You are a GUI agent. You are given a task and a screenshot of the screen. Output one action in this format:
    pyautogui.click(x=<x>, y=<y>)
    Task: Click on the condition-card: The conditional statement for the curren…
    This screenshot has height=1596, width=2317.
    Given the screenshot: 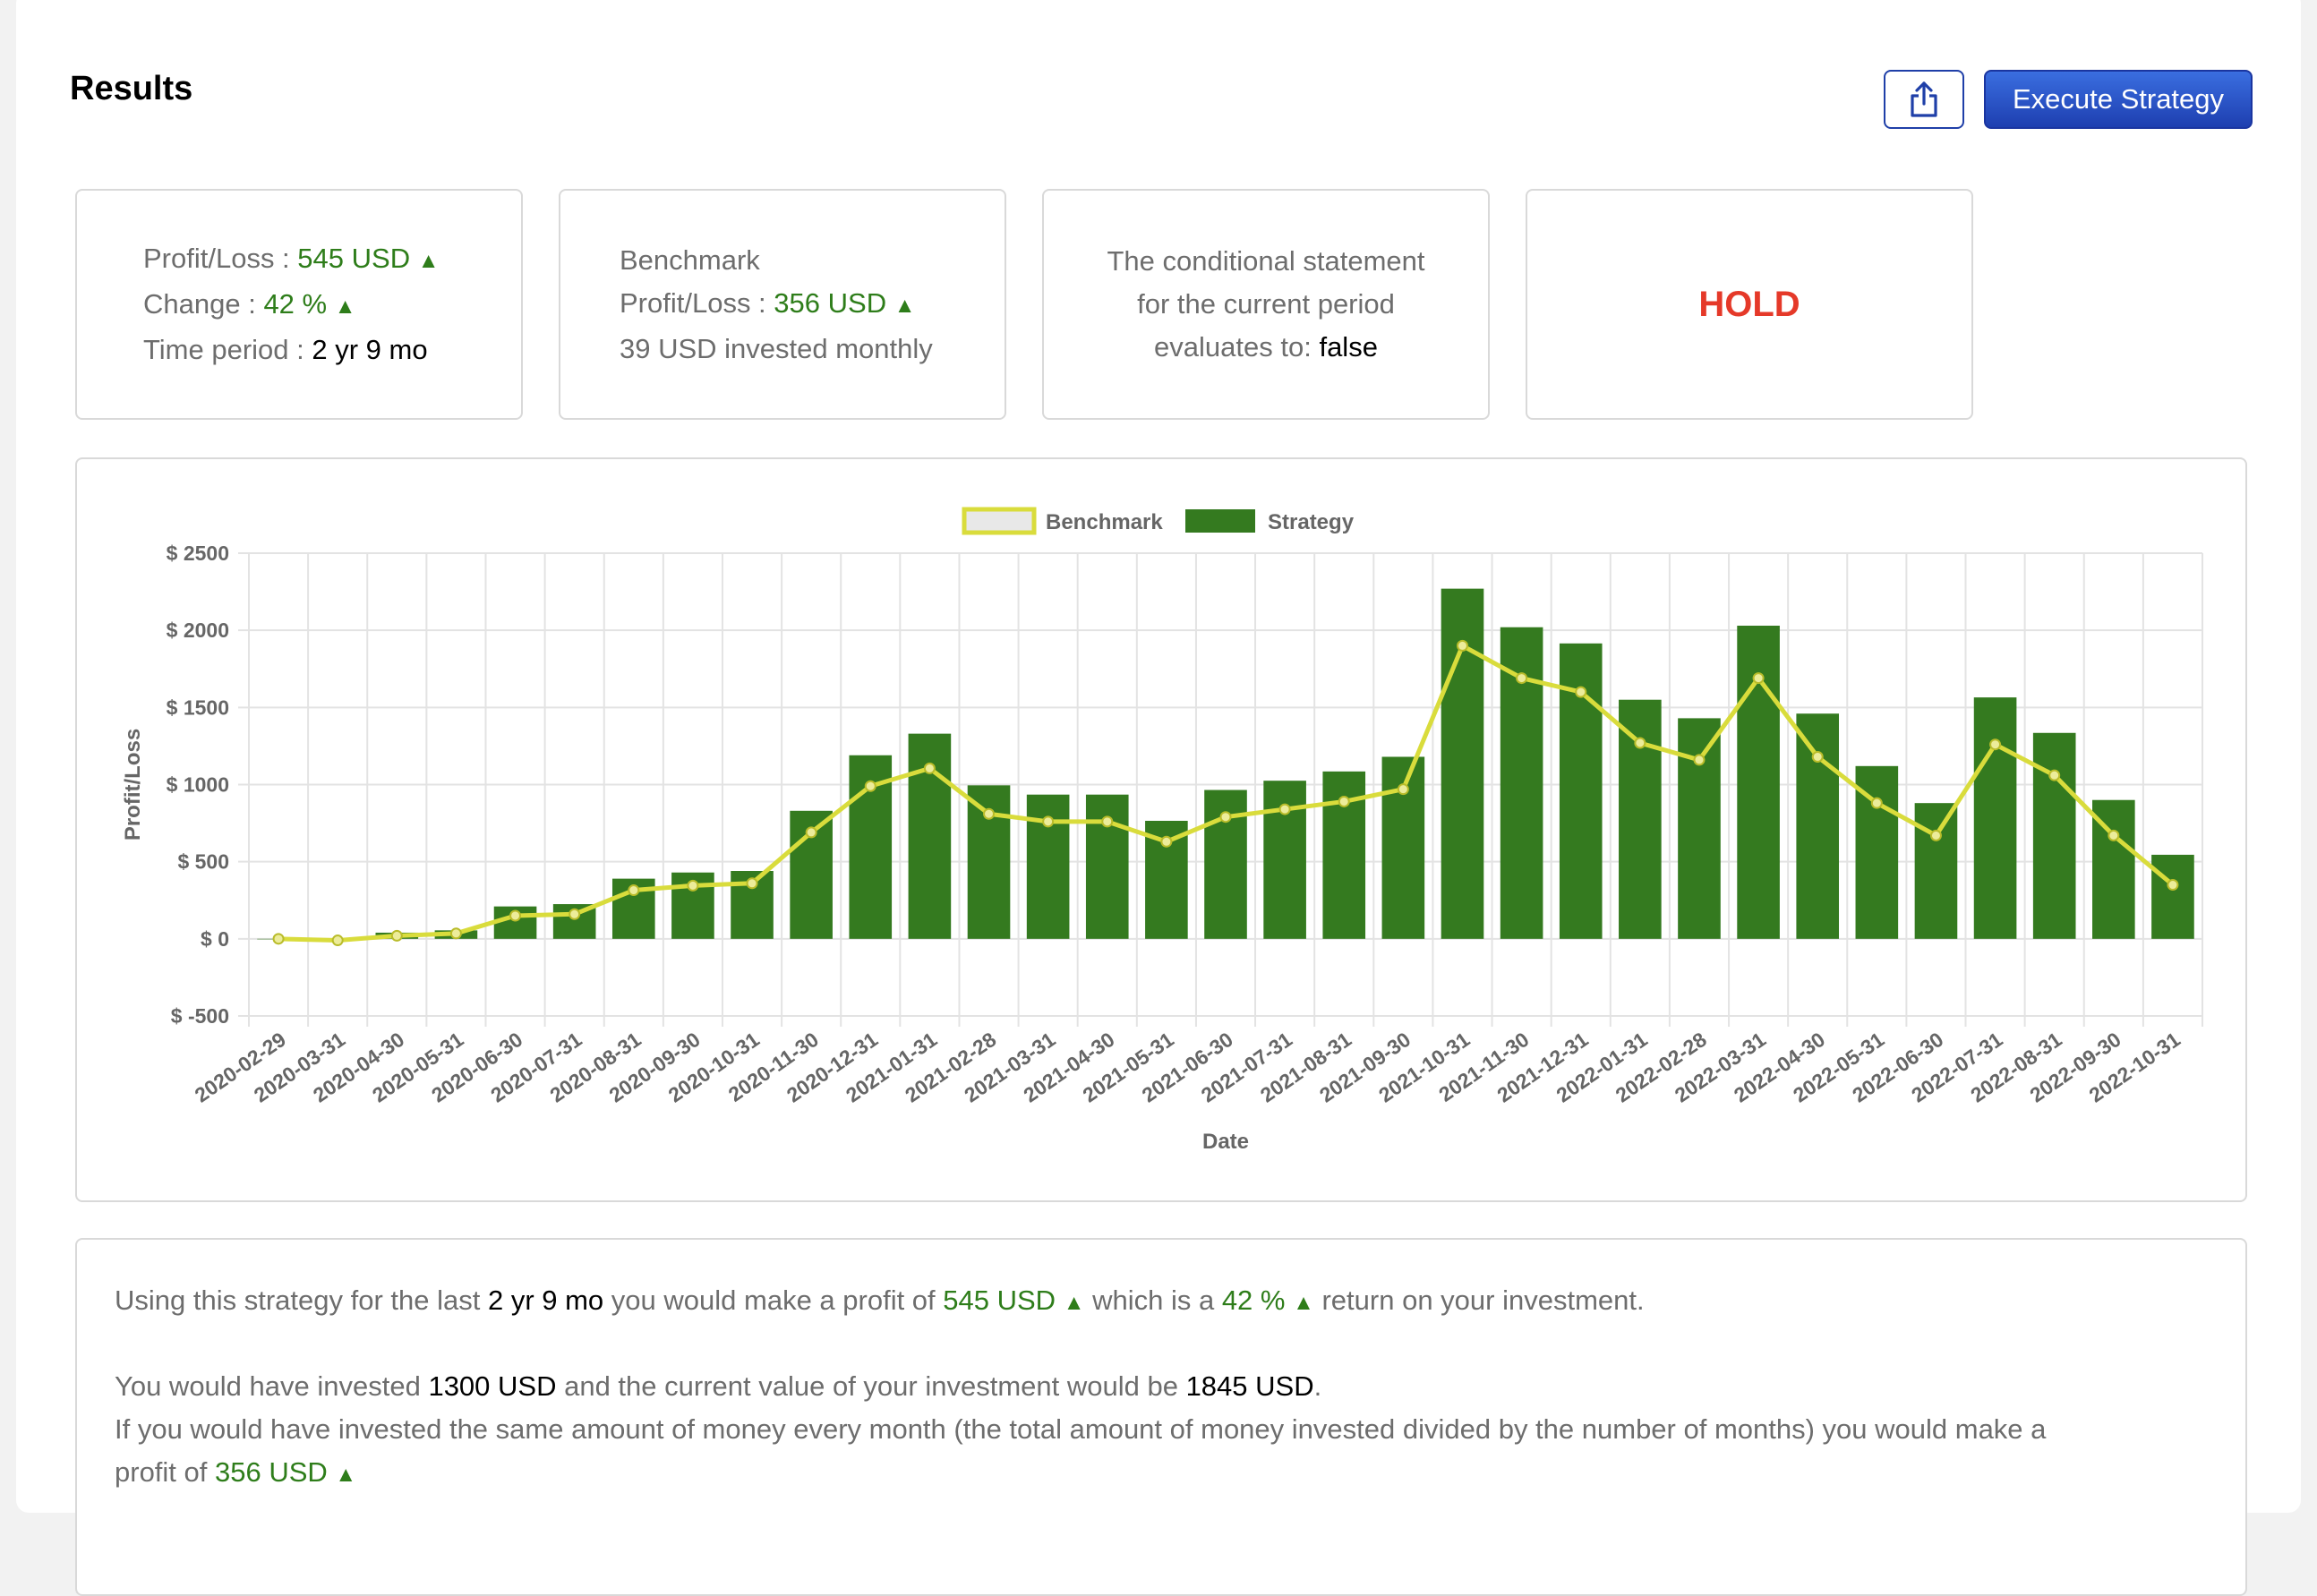 What is the action you would take?
    pyautogui.click(x=1266, y=304)
    